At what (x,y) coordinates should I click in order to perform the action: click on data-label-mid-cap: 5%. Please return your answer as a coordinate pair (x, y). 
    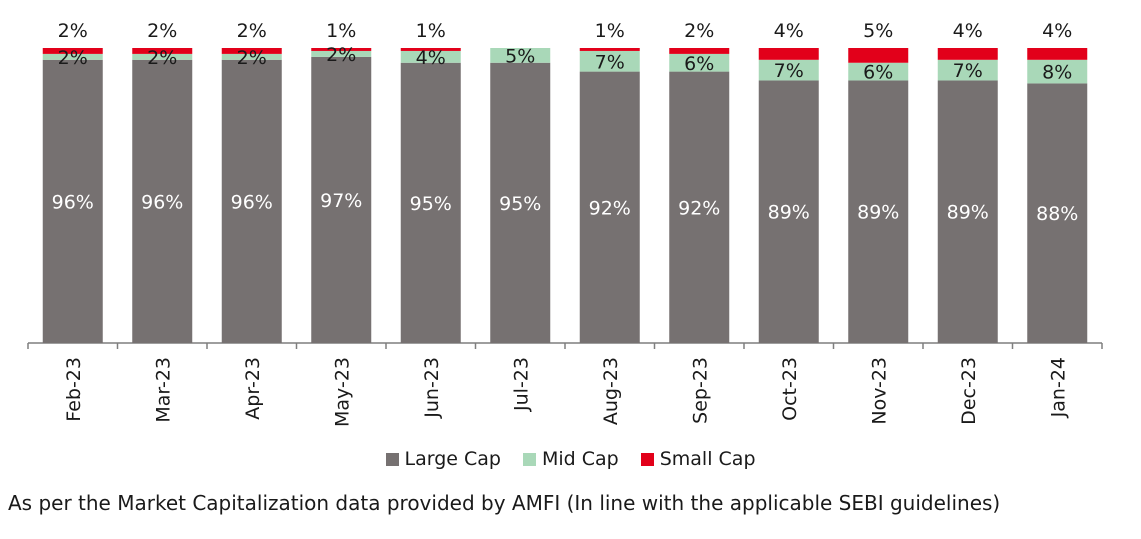
    Looking at the image, I should click on (520, 56).